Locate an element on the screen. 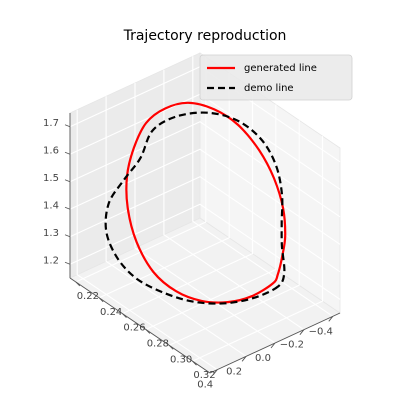 The height and width of the screenshot is (400, 400). x-axis-line is located at coordinates (140, 325).